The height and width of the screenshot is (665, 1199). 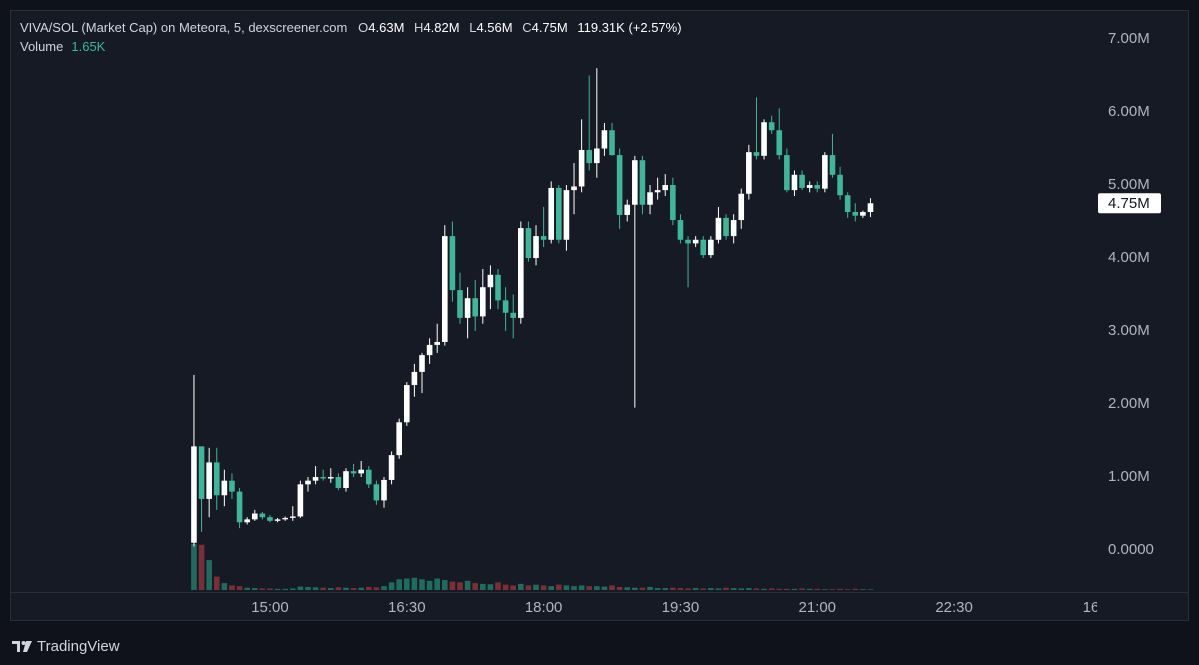 I want to click on x-tick-label: 15:00, so click(x=270, y=607).